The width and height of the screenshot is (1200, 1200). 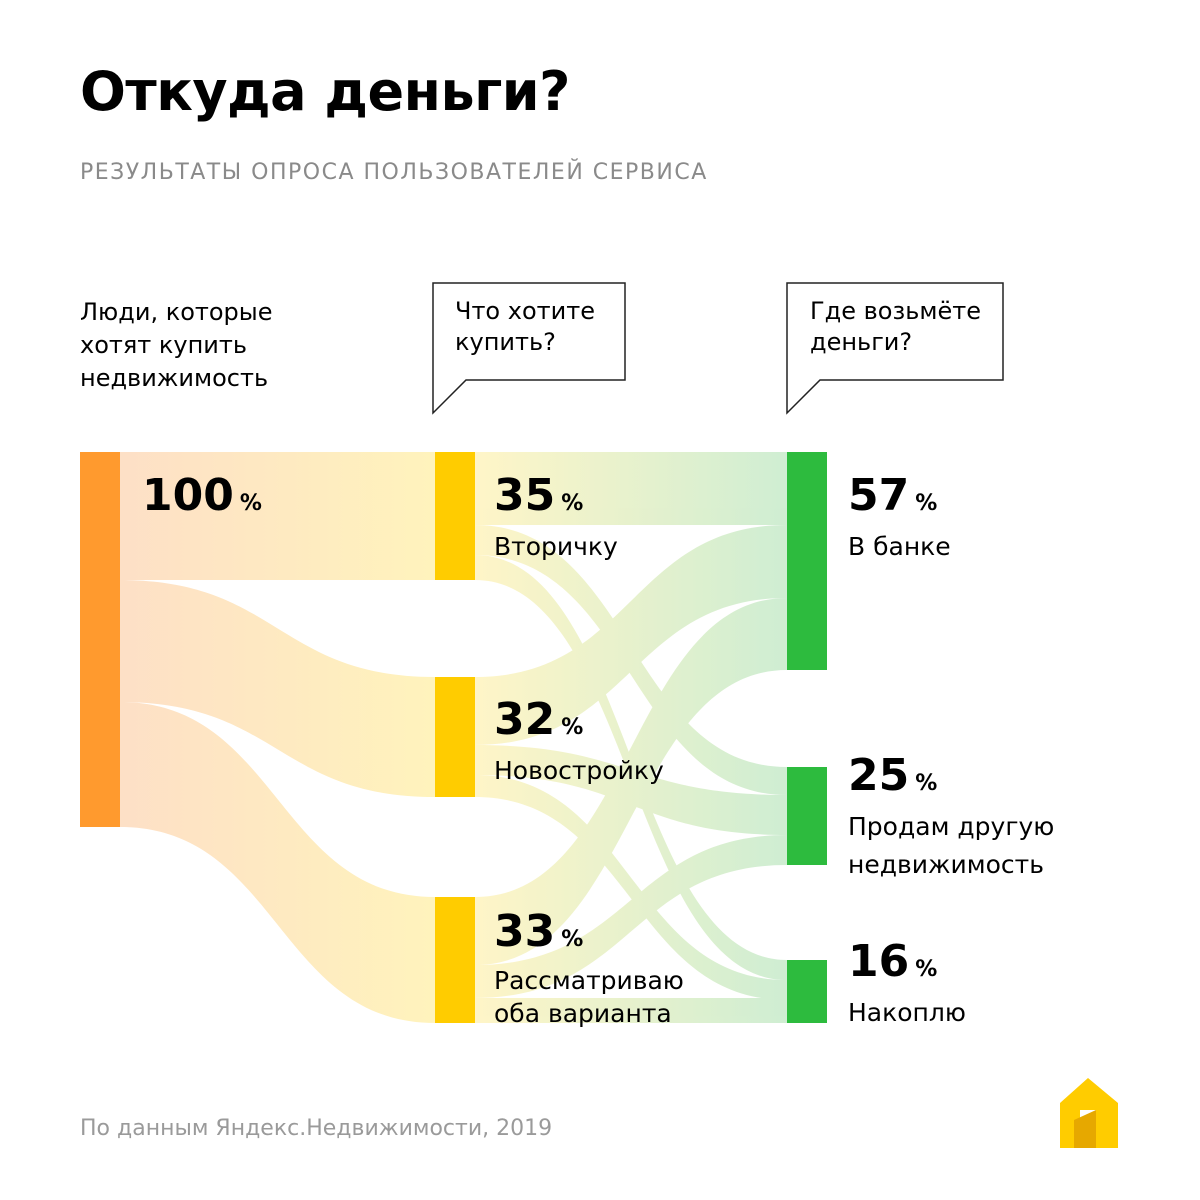 What do you see at coordinates (325, 91) in the screenshot?
I see `page-title: Откуда деньги?` at bounding box center [325, 91].